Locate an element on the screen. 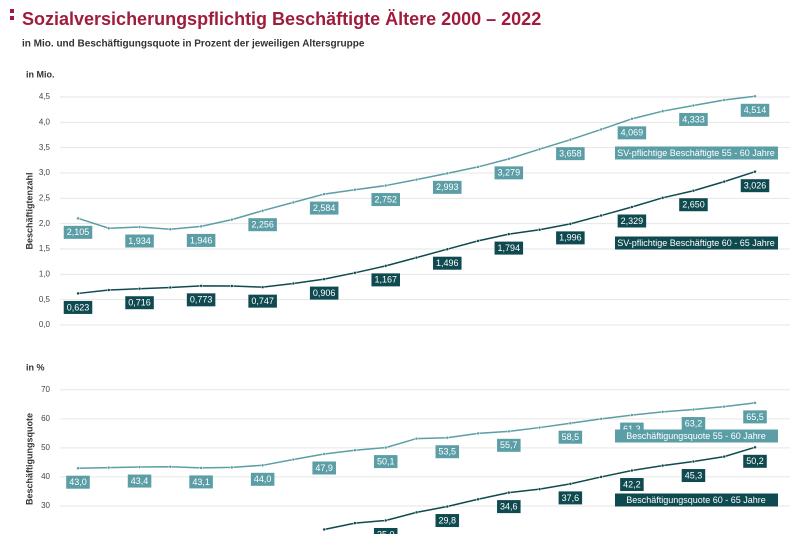 The width and height of the screenshot is (800, 534). y-tick-label: 4,0 is located at coordinates (45, 121).